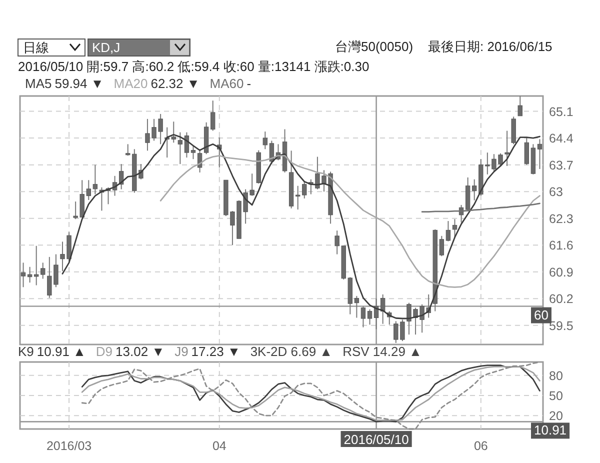 Image resolution: width=600 pixels, height=463 pixels. Describe the element at coordinates (561, 272) in the screenshot. I see `y-tick-label: 60.9` at that location.